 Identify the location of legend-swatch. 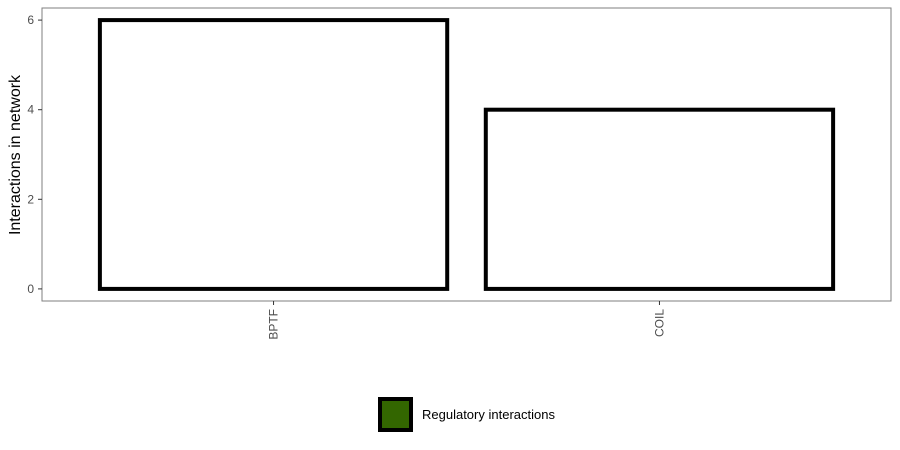
(395, 414).